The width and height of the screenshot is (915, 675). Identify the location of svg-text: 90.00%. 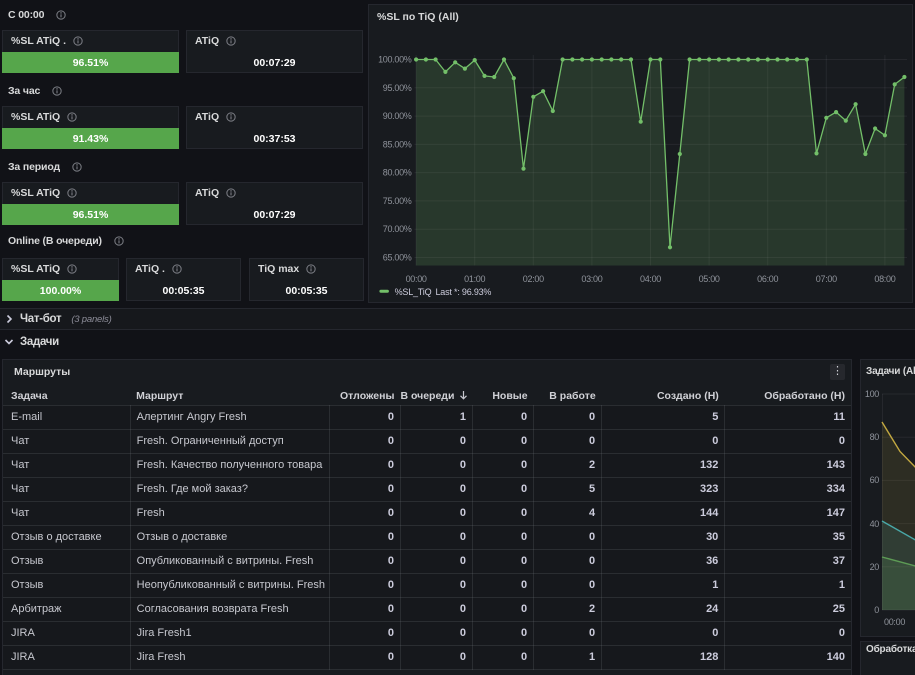
(397, 116).